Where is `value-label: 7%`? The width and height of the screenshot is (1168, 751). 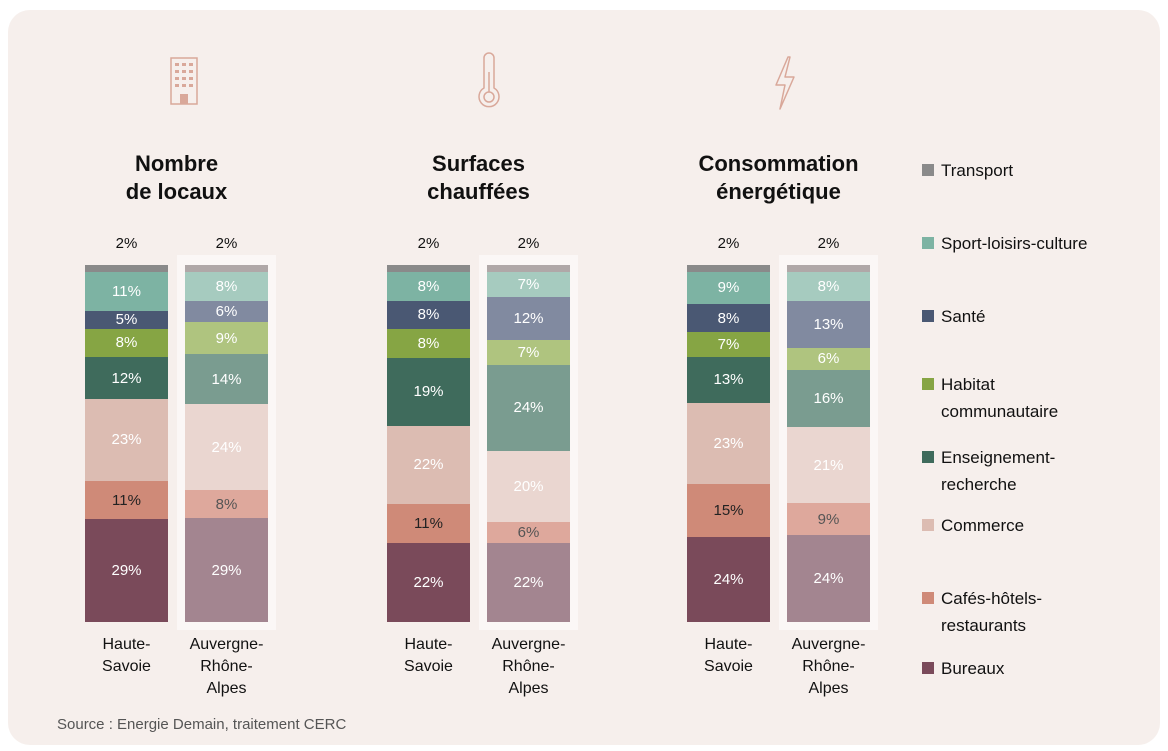 value-label: 7% is located at coordinates (728, 345).